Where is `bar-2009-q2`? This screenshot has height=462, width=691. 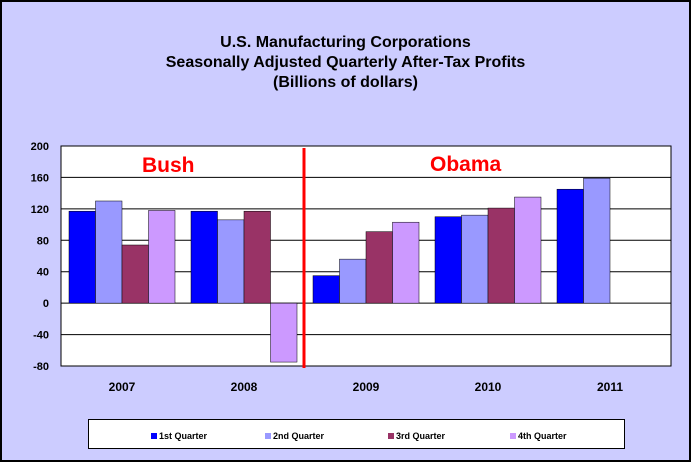 bar-2009-q2 is located at coordinates (353, 281).